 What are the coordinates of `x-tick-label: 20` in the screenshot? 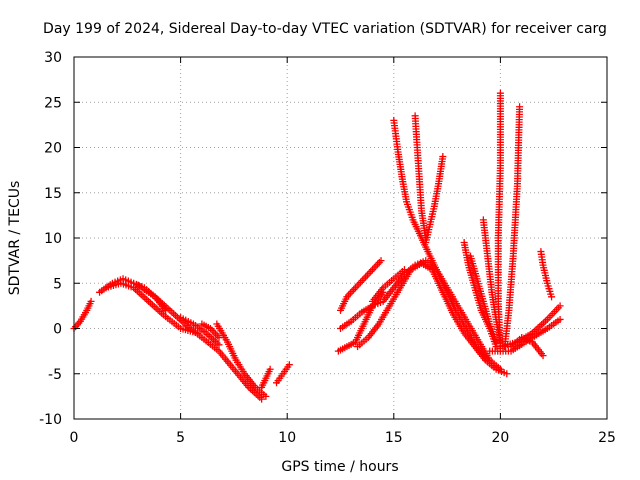 It's located at (500, 438).